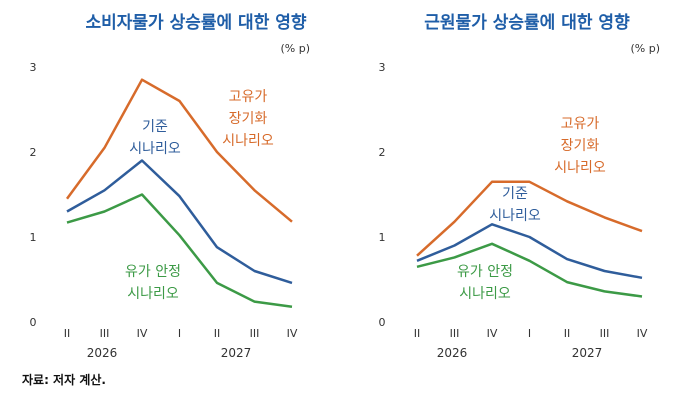 This screenshot has width=700, height=402. I want to click on source-note: 자료: 저자 계산., so click(64, 380).